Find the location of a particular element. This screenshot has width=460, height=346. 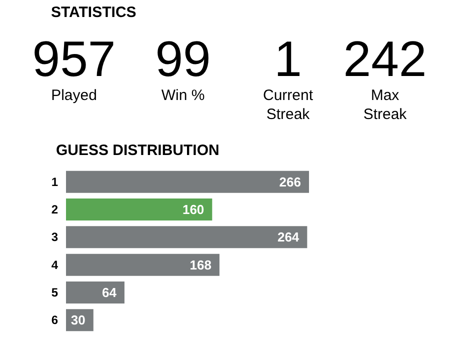

data-label: 168 is located at coordinates (201, 264).